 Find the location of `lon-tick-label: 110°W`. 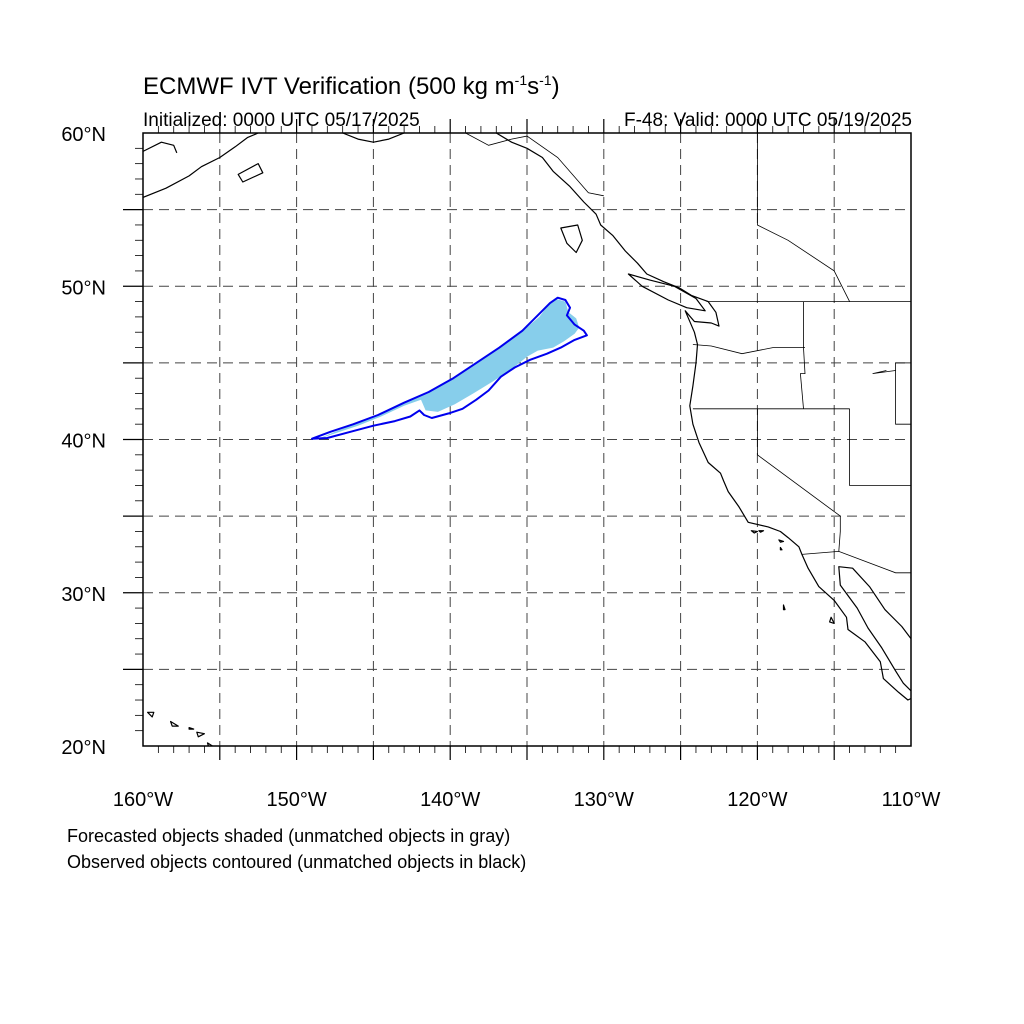

lon-tick-label: 110°W is located at coordinates (911, 800).